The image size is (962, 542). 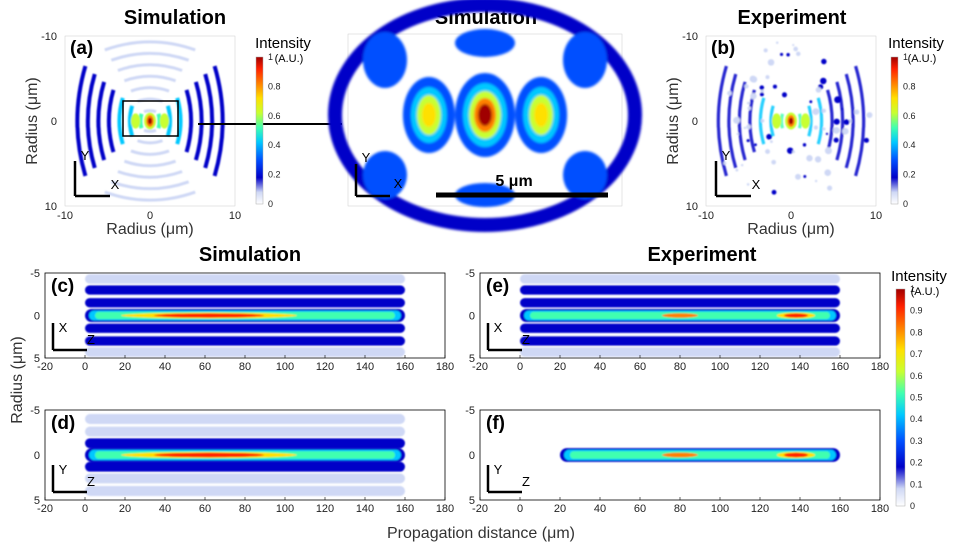 I want to click on panel-e: -20 0 20 40 60 80 100 120 140 160 180-505(e)XZ, so click(x=677, y=320).